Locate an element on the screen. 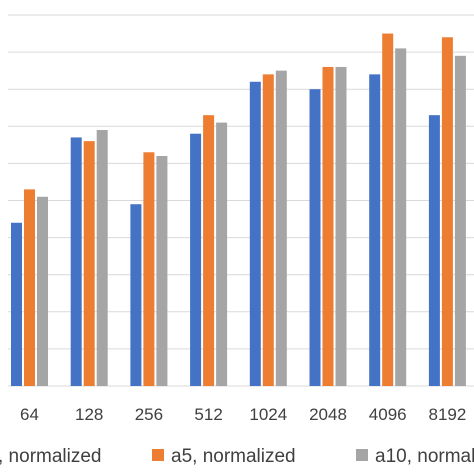 The image size is (474, 474). x-tick-label: 8192 is located at coordinates (447, 414).